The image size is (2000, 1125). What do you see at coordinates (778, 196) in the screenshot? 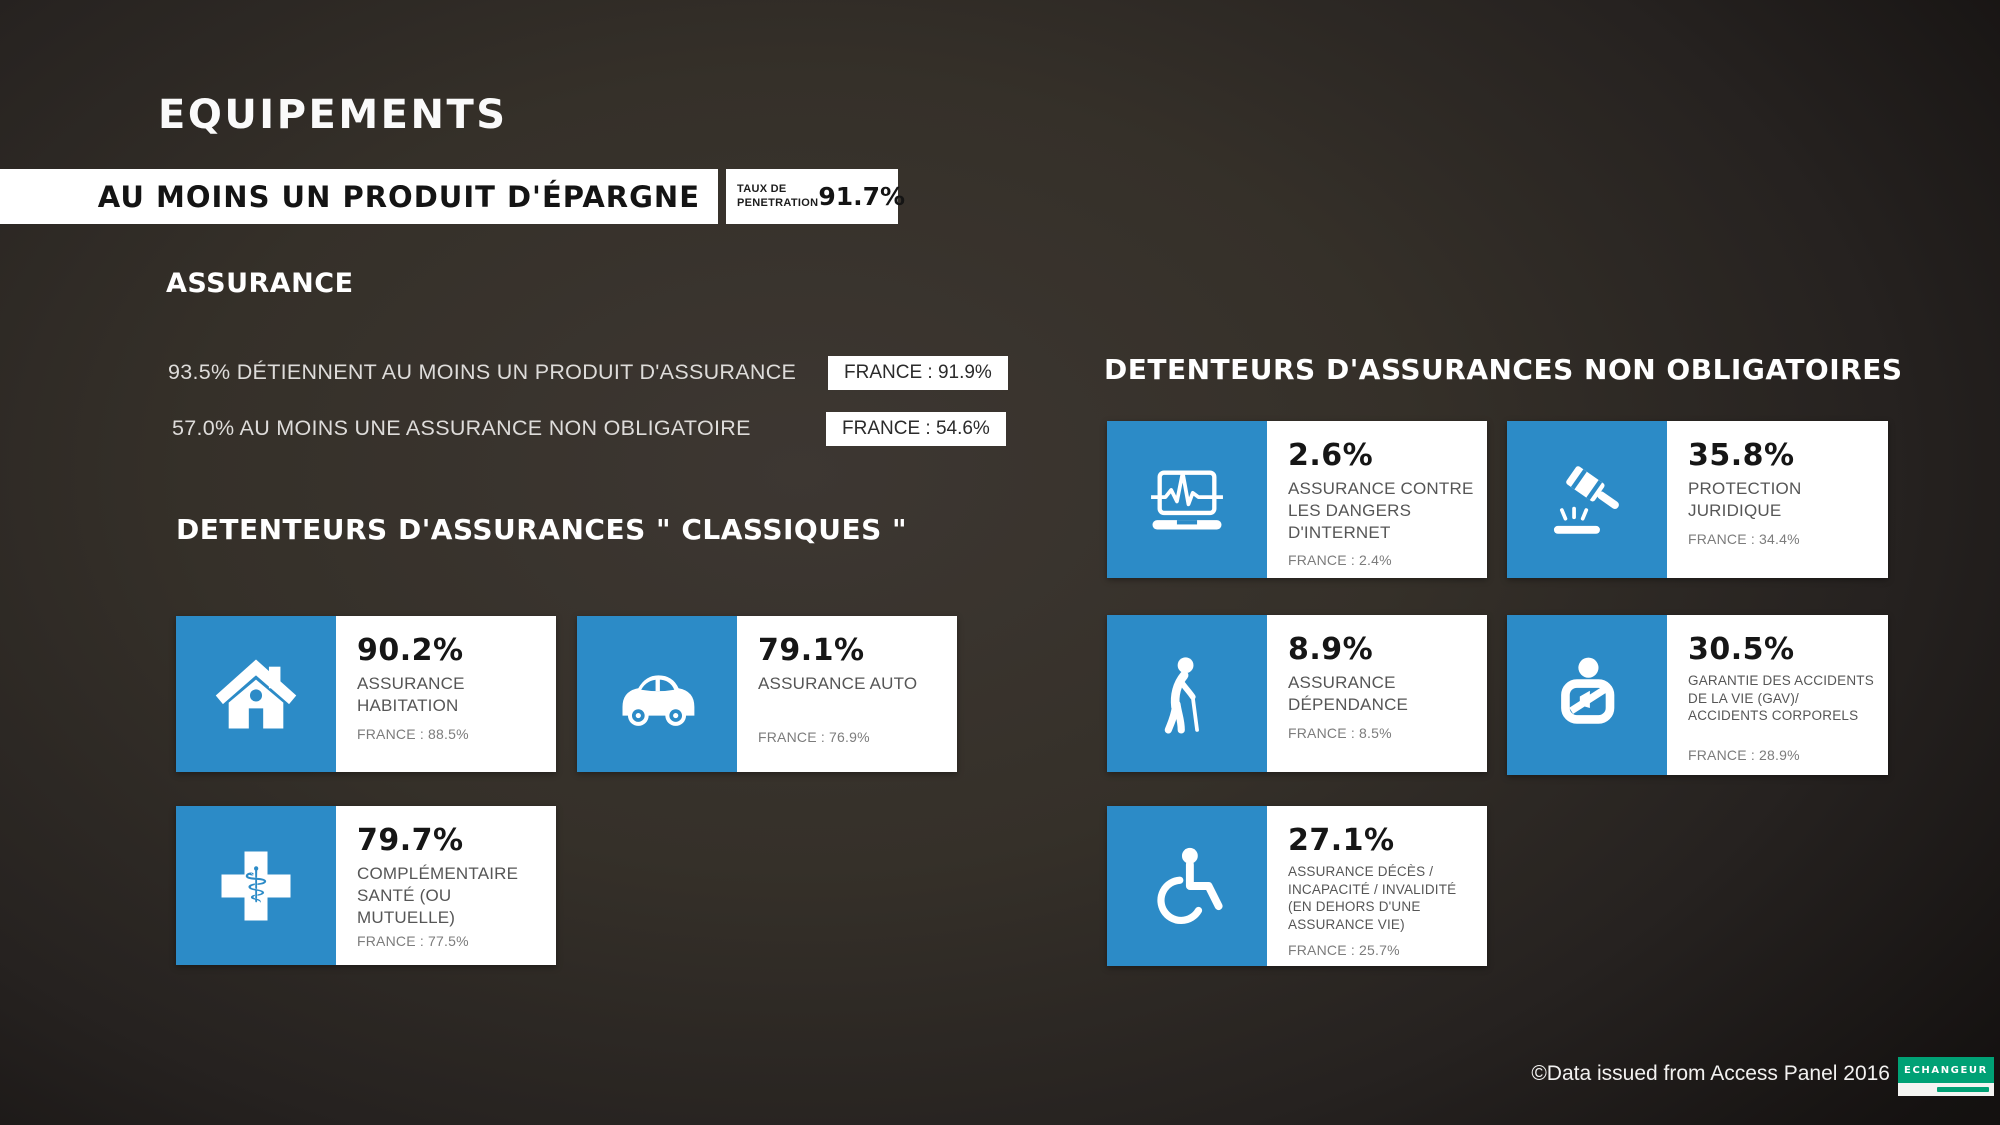
I see `penetration-label: TAUX DE PENETRATION` at bounding box center [778, 196].